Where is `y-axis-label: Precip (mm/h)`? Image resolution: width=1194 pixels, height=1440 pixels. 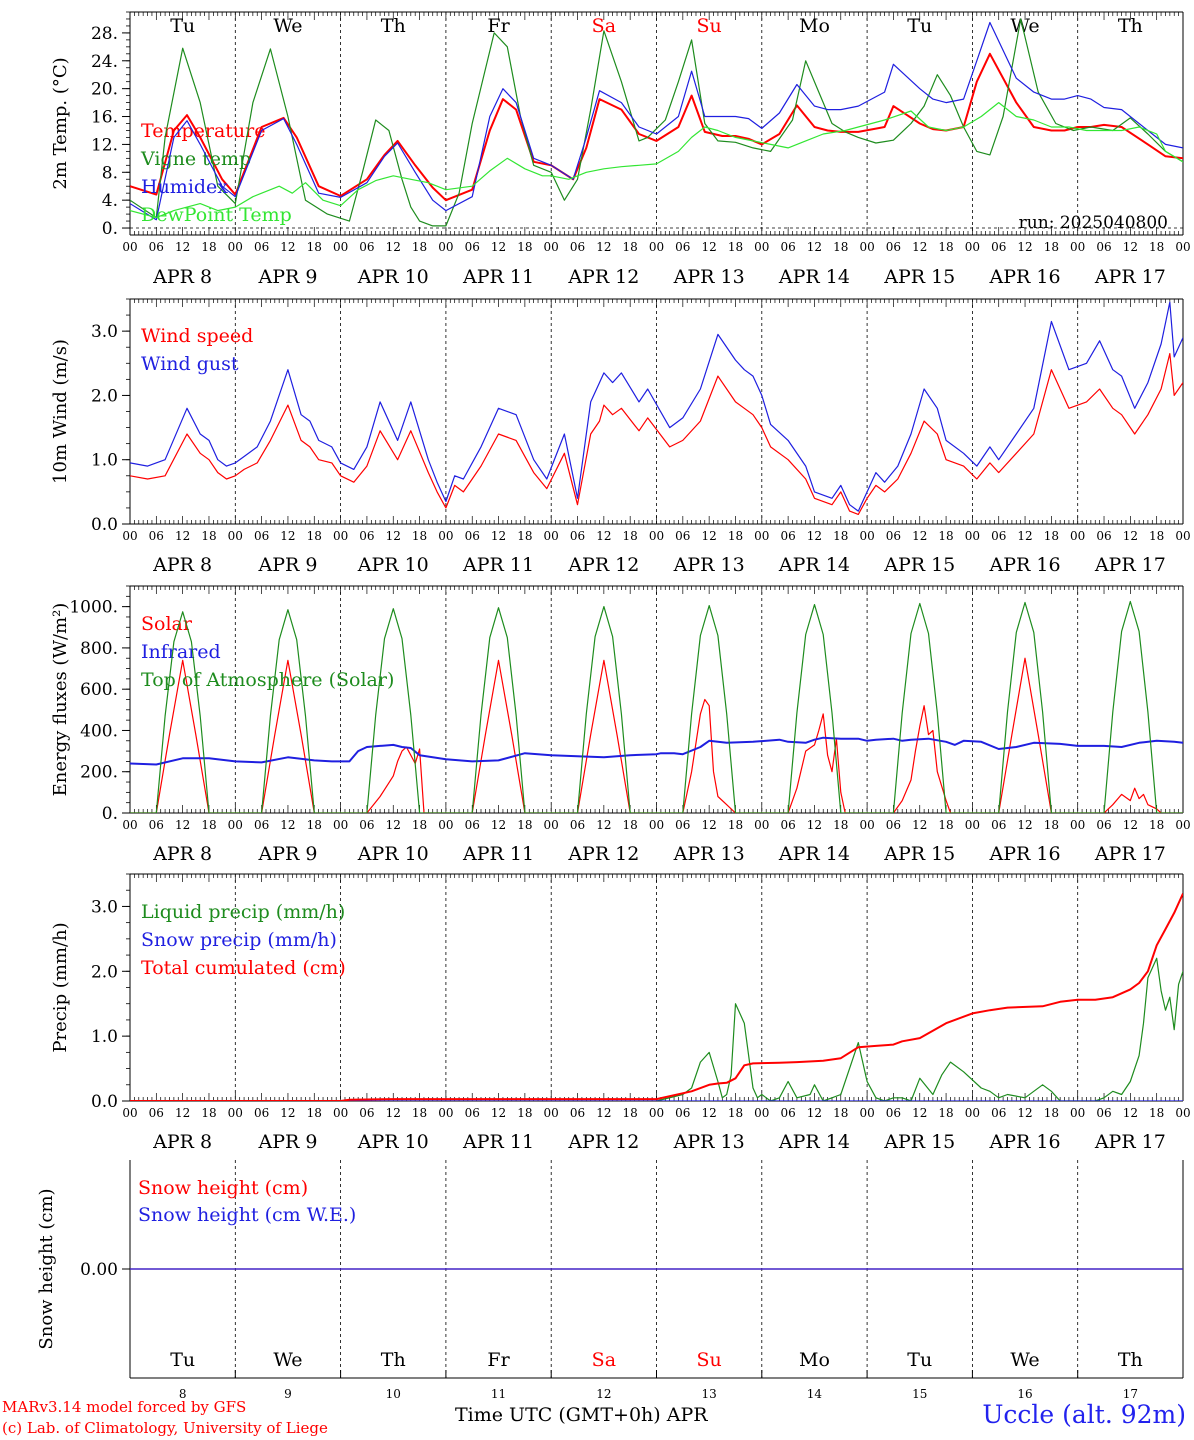 y-axis-label: Precip (mm/h) is located at coordinates (60, 987).